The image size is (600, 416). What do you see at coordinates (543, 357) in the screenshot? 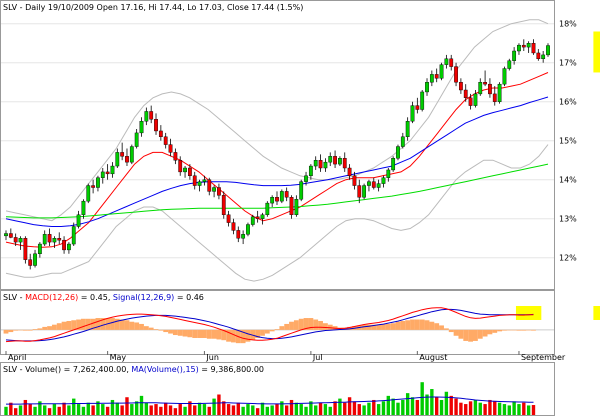
I see `month-label-September: September` at bounding box center [543, 357].